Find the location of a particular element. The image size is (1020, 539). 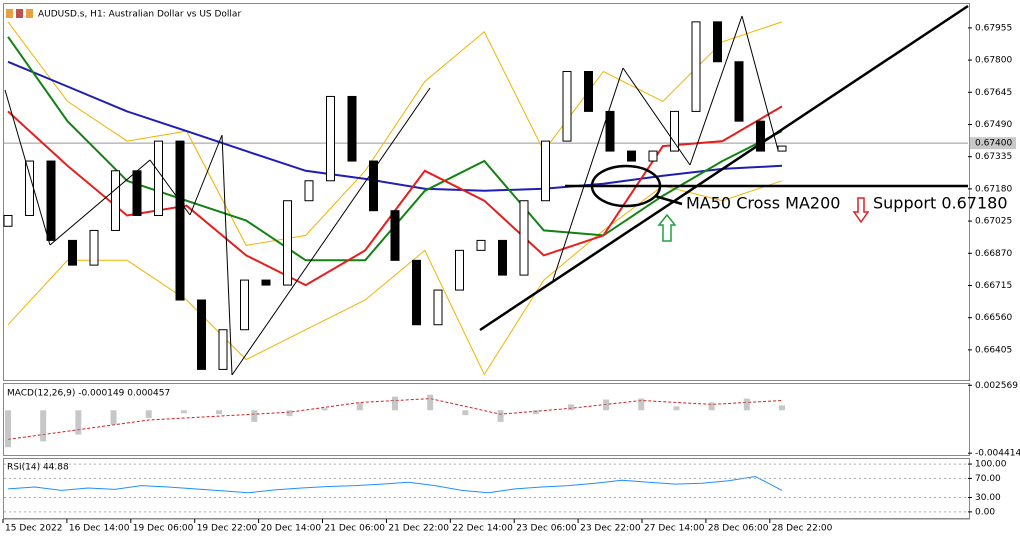

y-tick-label: 0.67180 is located at coordinates (993, 189).